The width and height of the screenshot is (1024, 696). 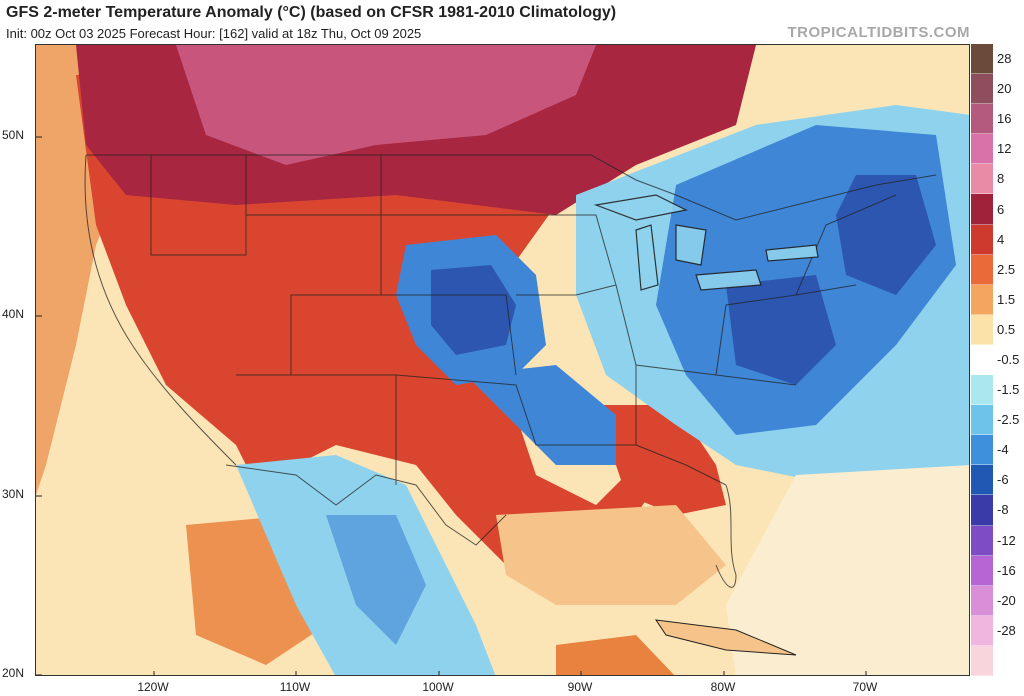 What do you see at coordinates (1006, 570) in the screenshot?
I see `colorbar-label: -16` at bounding box center [1006, 570].